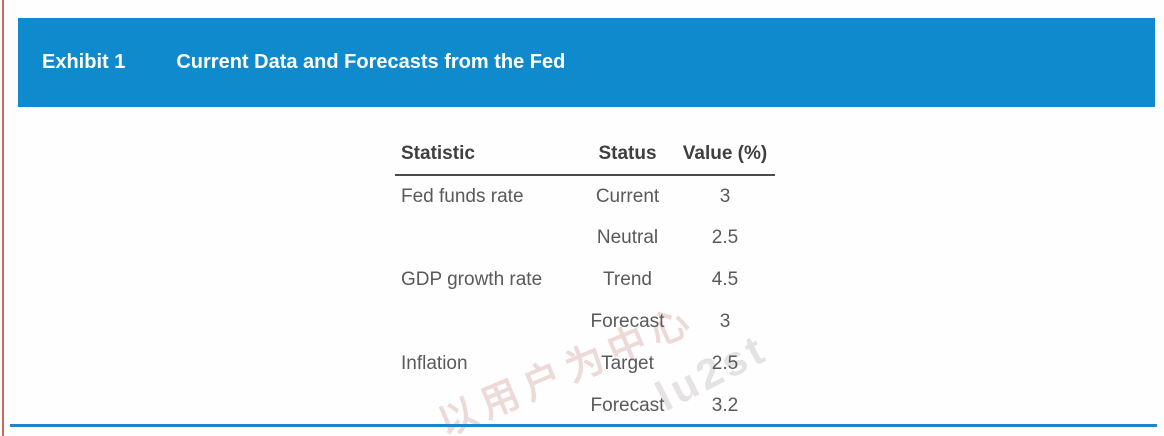  What do you see at coordinates (472, 279) in the screenshot?
I see `cell-statistic: GDP growth rate` at bounding box center [472, 279].